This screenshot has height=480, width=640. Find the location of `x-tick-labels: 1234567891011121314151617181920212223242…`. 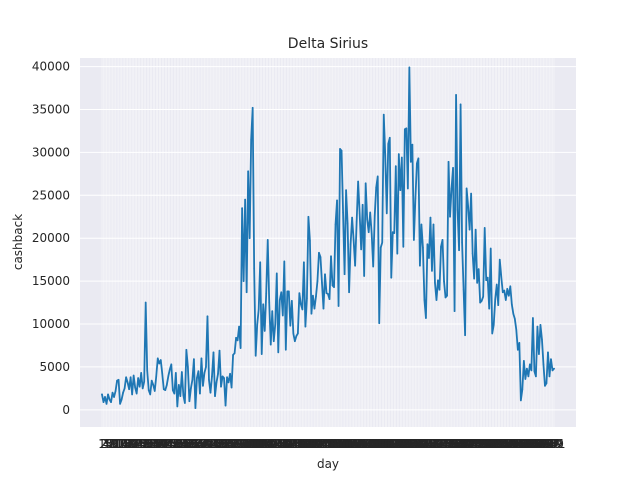

x-tick-labels: 1234567891011121314151617181920212223242… is located at coordinates (331, 444).